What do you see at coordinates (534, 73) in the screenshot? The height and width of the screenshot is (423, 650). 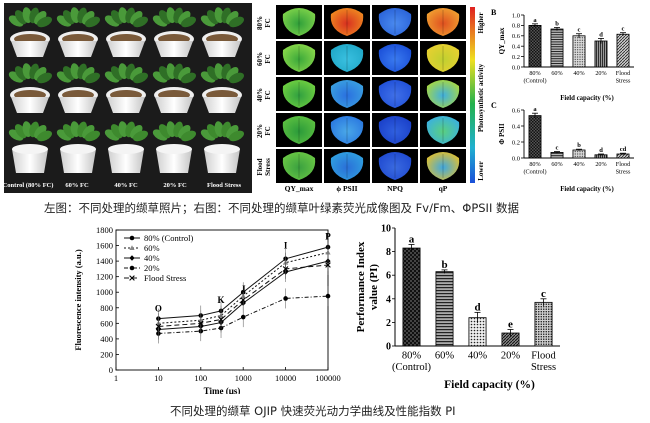 I see `category-label: 80%` at bounding box center [534, 73].